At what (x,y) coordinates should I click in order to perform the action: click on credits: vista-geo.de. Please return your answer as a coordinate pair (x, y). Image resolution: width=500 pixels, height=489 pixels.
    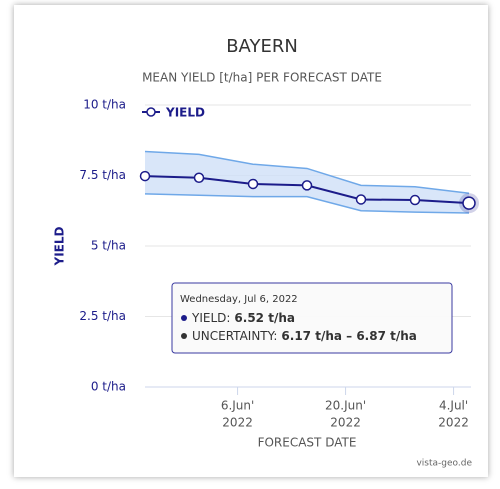
    Looking at the image, I should click on (444, 464).